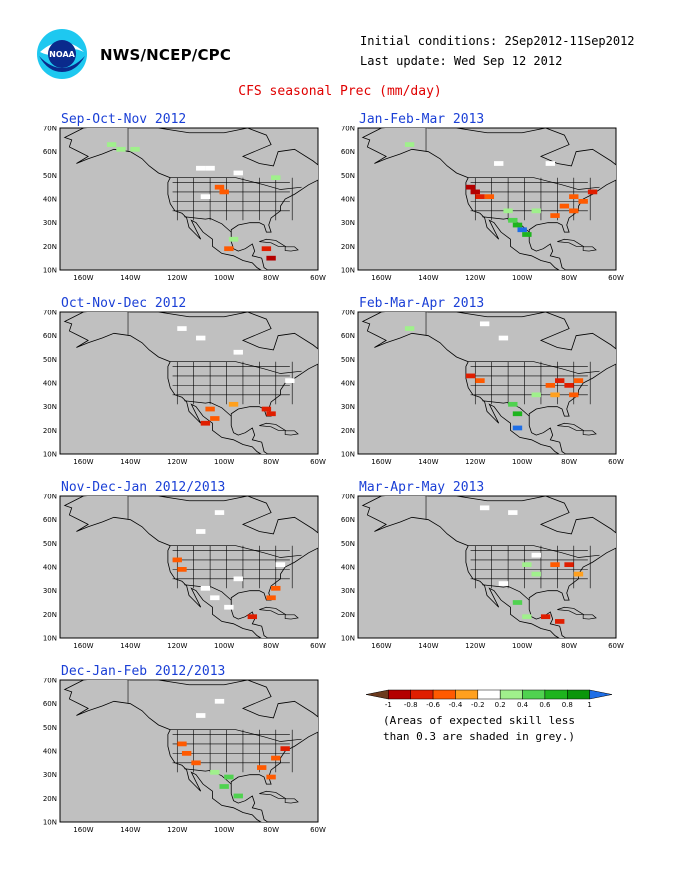 This screenshot has width=680, height=880. I want to click on noaa-logo-text: NOAA, so click(62, 54).